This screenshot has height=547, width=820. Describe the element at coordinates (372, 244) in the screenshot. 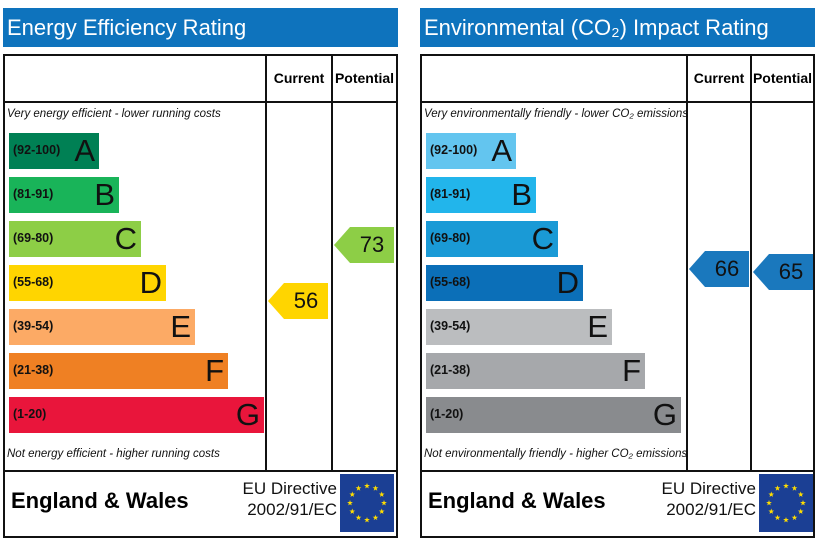

I see `potential-rating-value: 73` at that location.